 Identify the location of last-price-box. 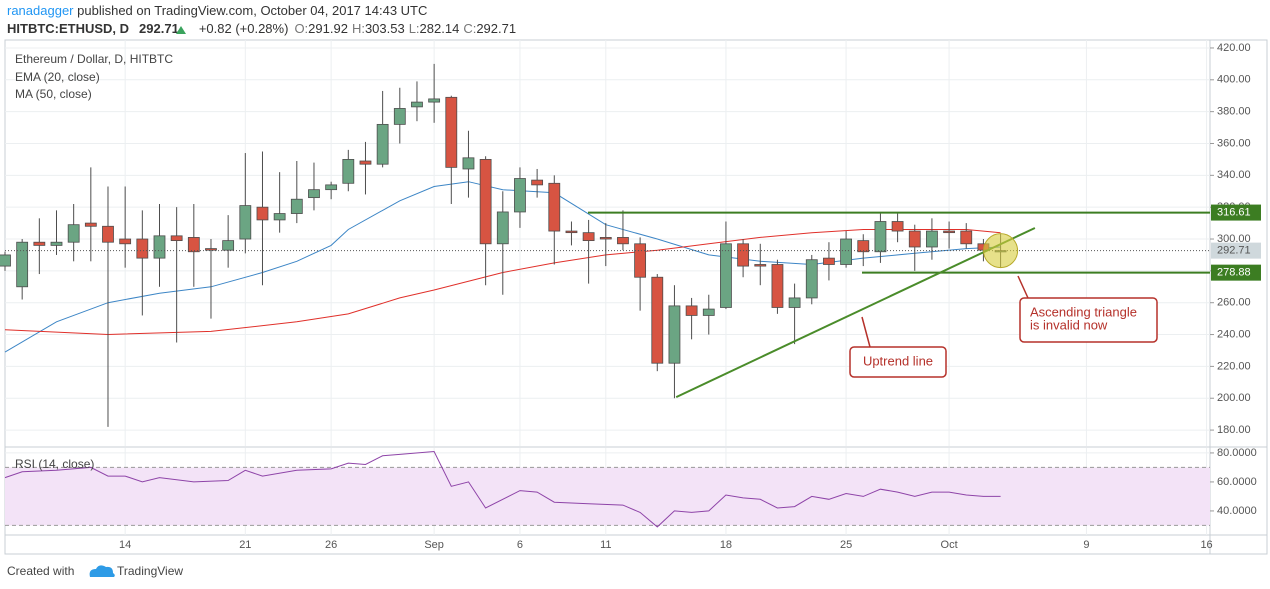
(1236, 250).